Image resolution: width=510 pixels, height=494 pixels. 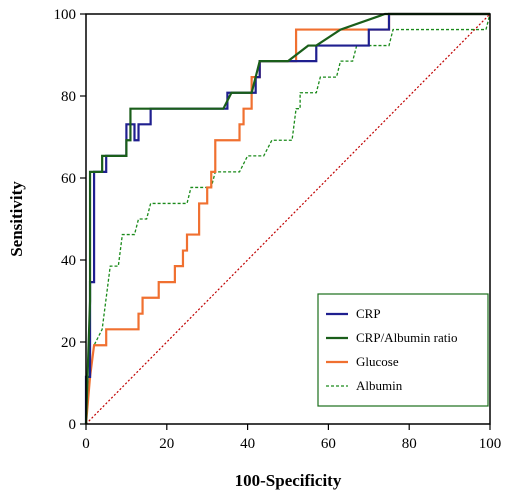 What do you see at coordinates (86, 444) in the screenshot?
I see `x-tick-label: 0` at bounding box center [86, 444].